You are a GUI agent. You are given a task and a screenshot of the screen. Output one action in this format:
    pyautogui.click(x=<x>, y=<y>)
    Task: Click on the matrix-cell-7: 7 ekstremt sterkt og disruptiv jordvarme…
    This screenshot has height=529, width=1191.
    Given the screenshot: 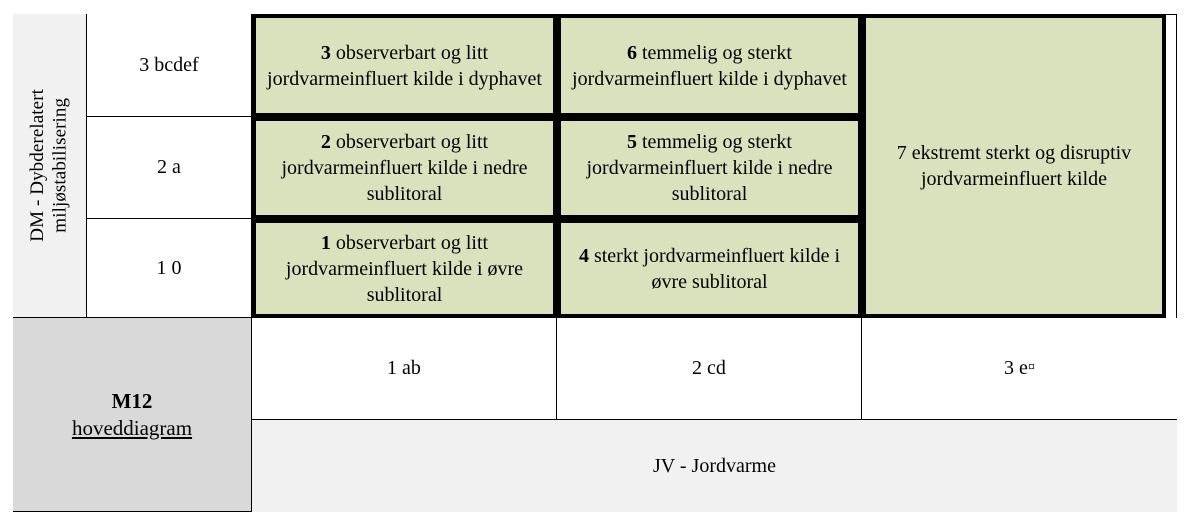 What is the action you would take?
    pyautogui.click(x=1014, y=166)
    